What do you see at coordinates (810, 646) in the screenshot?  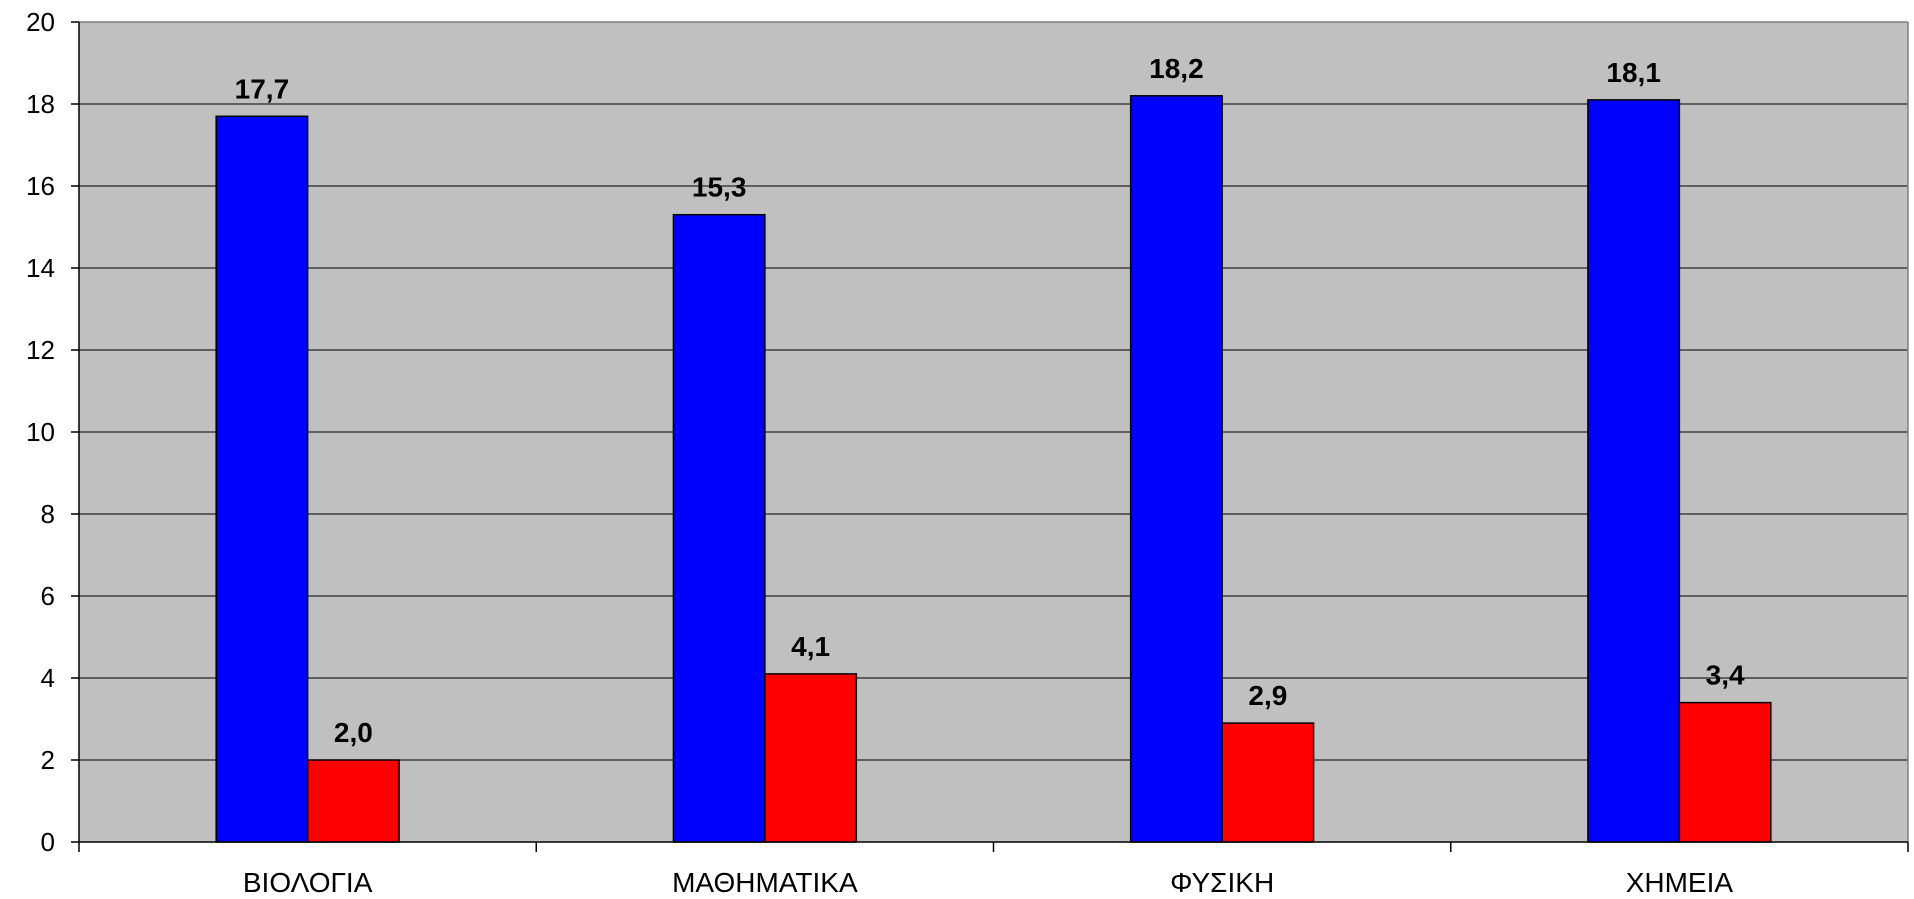 I see `data-label: 4,1` at bounding box center [810, 646].